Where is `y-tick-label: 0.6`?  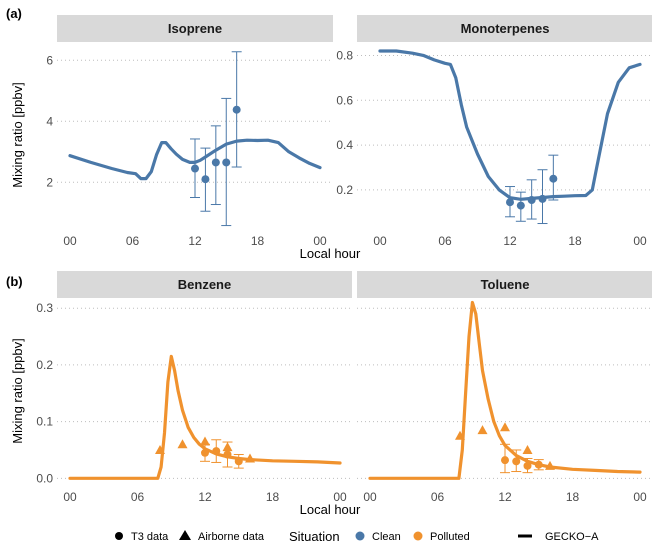
y-tick-label: 0.6 is located at coordinates (344, 100).